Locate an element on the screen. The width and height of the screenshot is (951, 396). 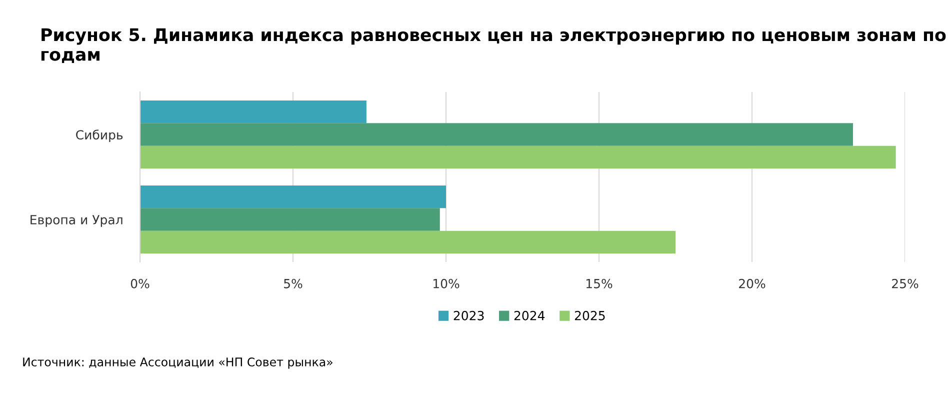
x-tick-label: 20% is located at coordinates (752, 283).